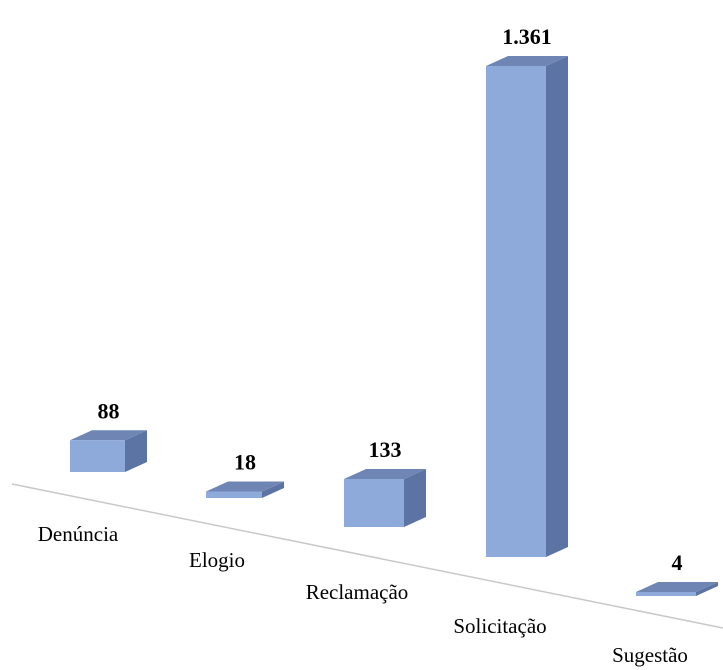 Image resolution: width=723 pixels, height=670 pixels. Describe the element at coordinates (527, 36) in the screenshot. I see `value-label: 1.361` at that location.